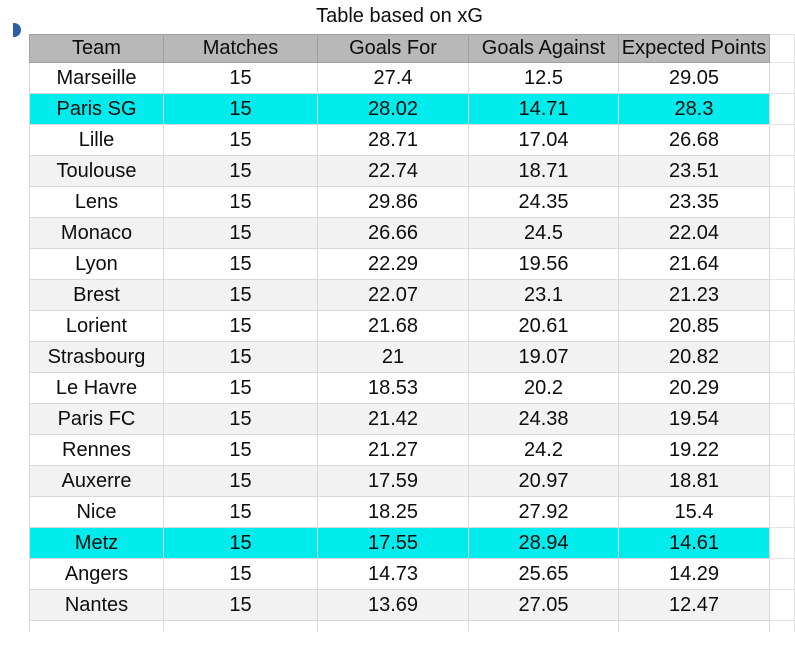  Describe the element at coordinates (694, 140) in the screenshot. I see `expected-points-cell: 26.68` at that location.